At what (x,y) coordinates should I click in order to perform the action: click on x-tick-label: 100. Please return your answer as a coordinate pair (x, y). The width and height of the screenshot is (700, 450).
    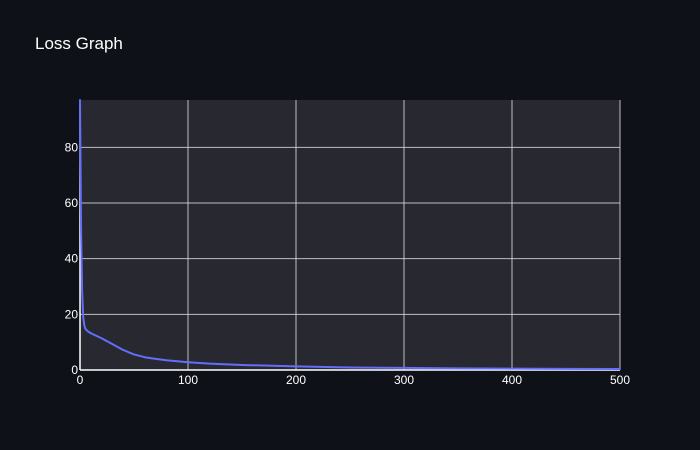
    Looking at the image, I should click on (188, 380).